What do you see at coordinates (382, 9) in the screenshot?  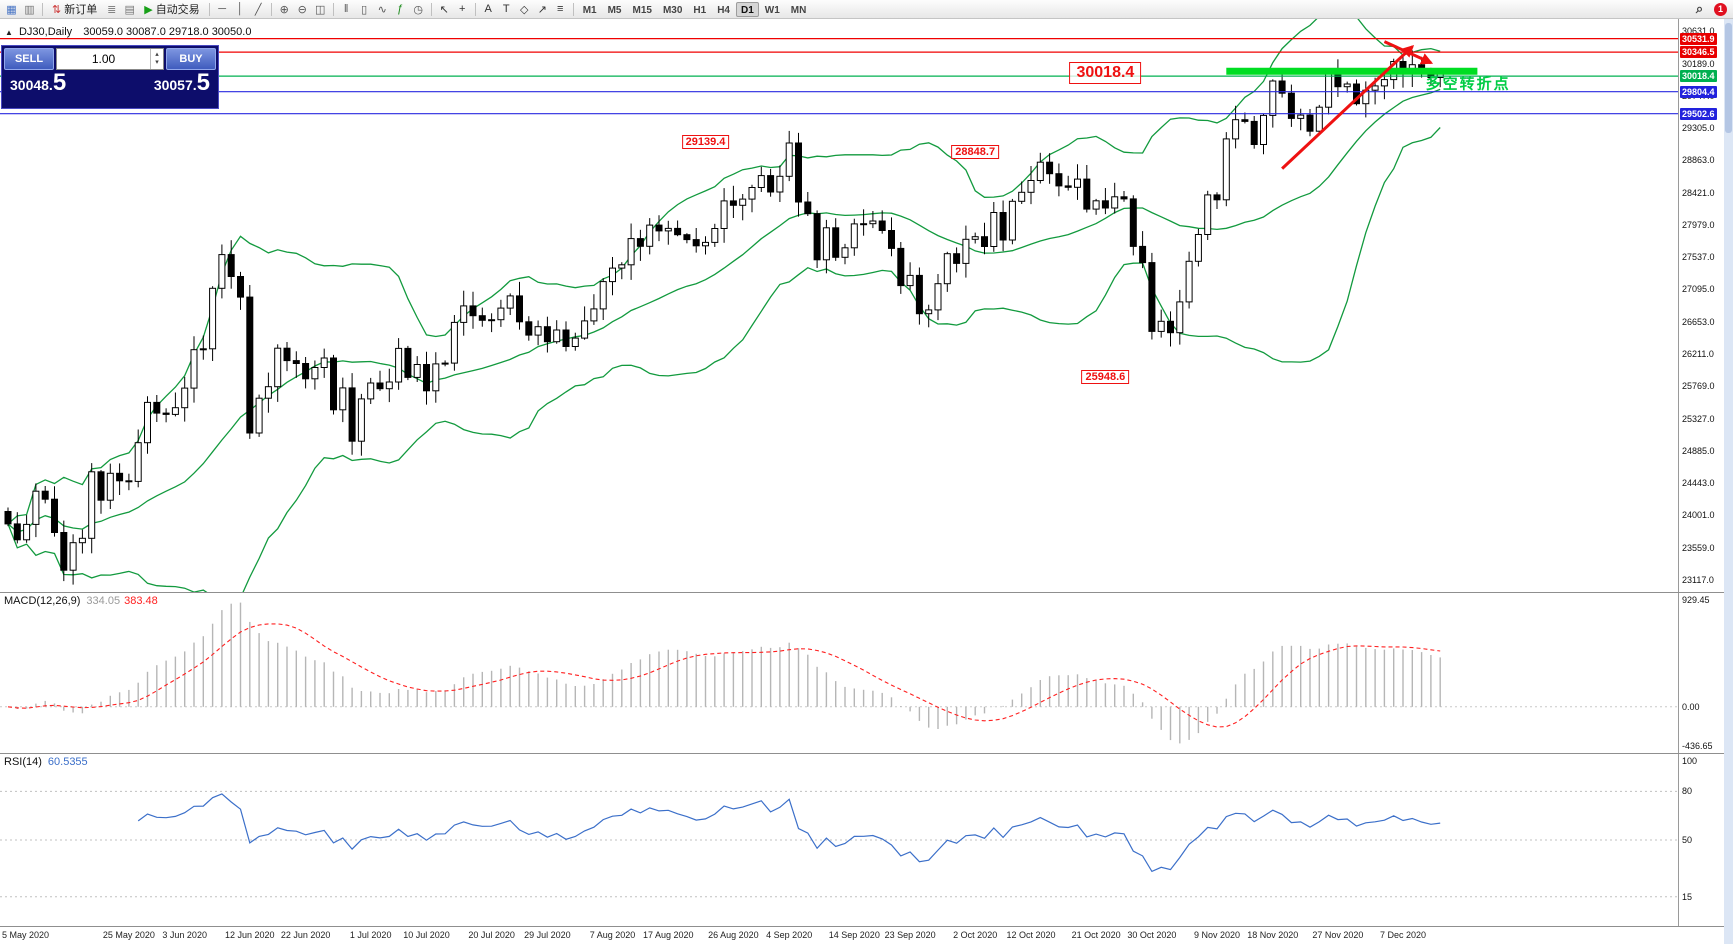 I see `chart-line-icon: ∿` at bounding box center [382, 9].